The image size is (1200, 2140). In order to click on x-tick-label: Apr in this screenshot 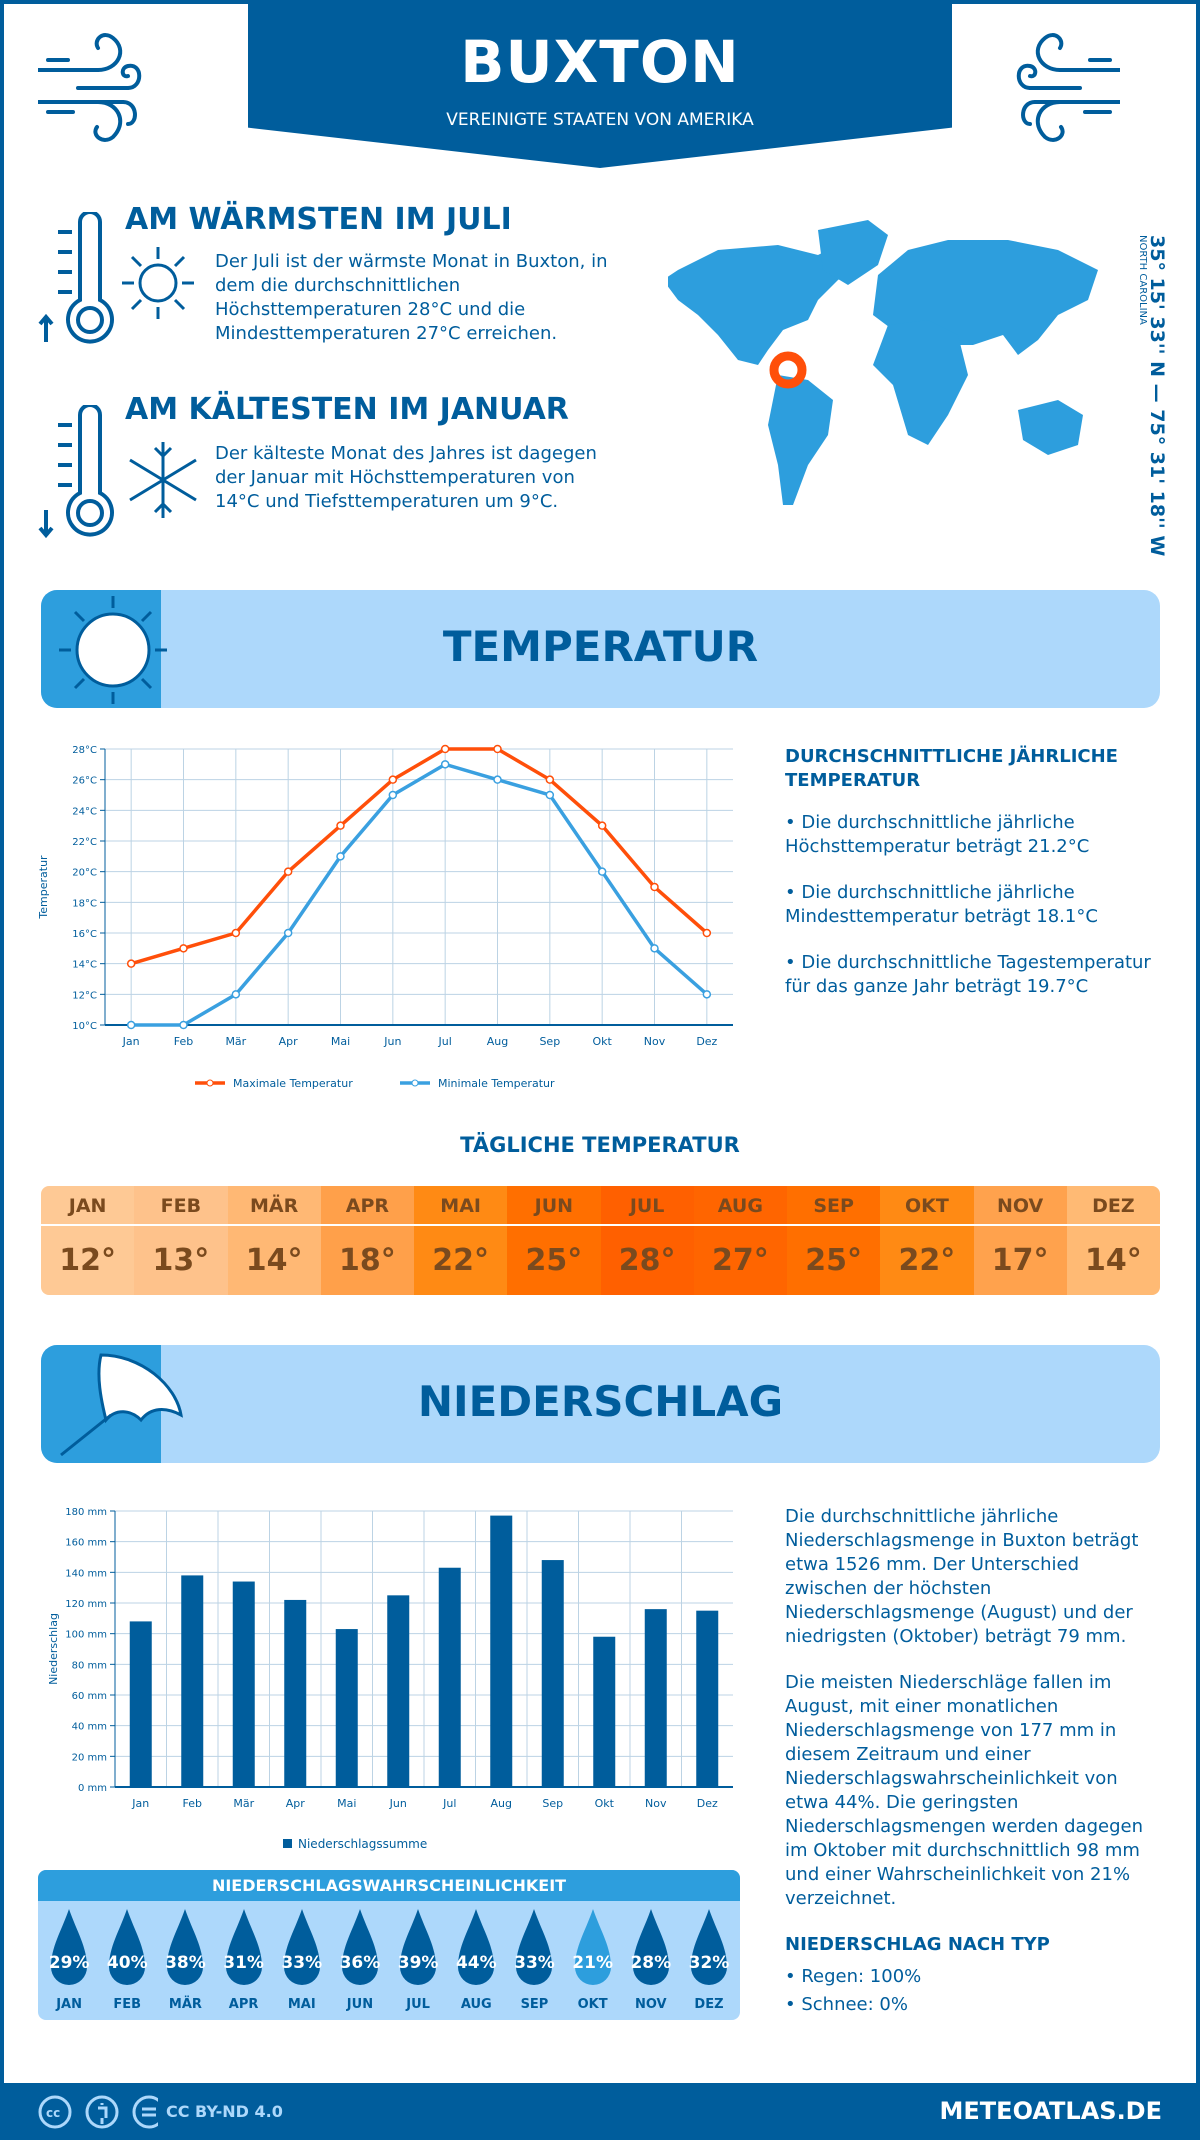, I will do `click(289, 1041)`.